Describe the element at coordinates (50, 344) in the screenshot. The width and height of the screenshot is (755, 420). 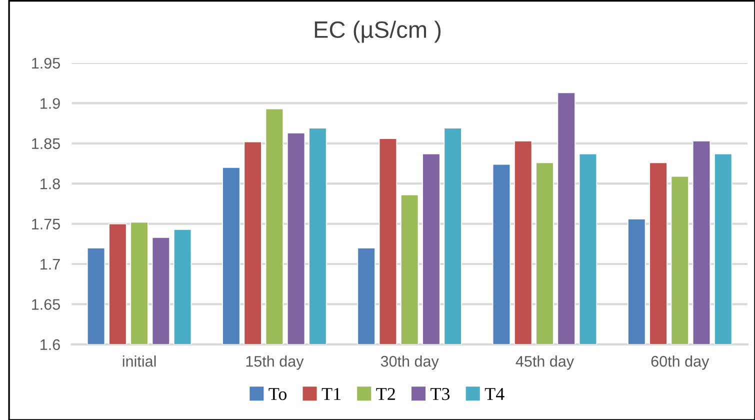
I see `y-tick-label: 1.6` at that location.